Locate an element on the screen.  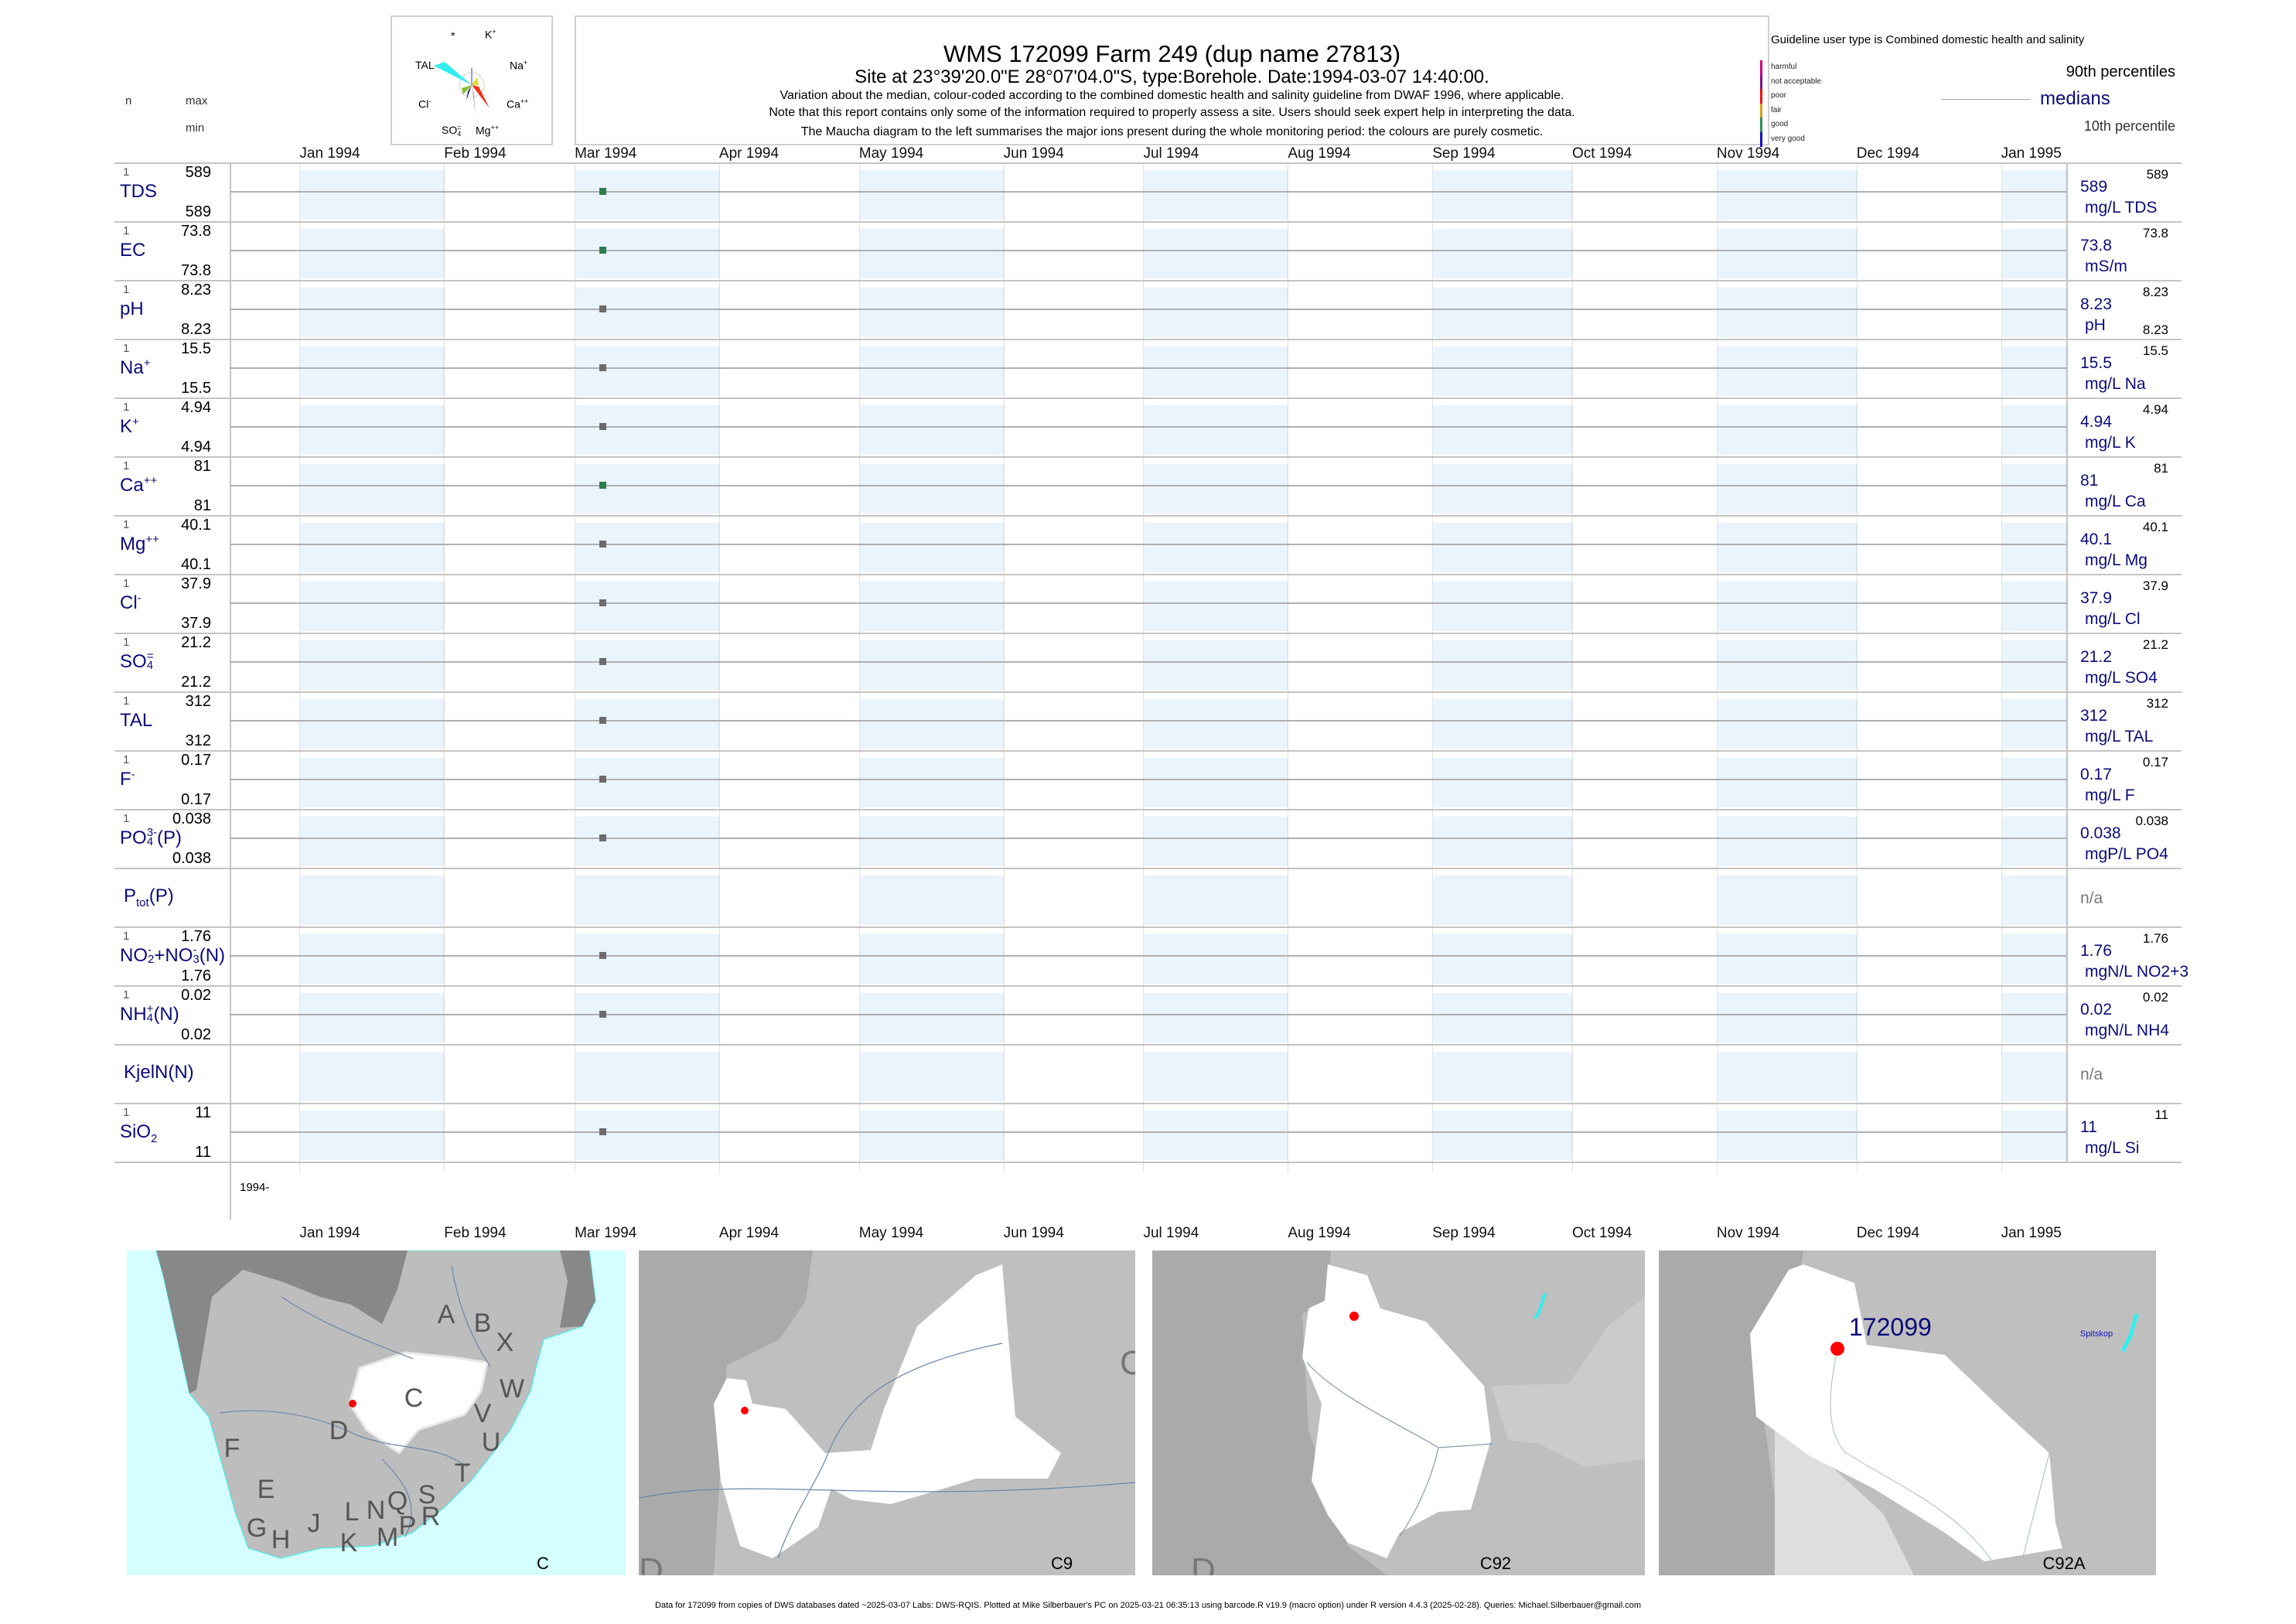
month-gridline is located at coordinates (1857, 667).